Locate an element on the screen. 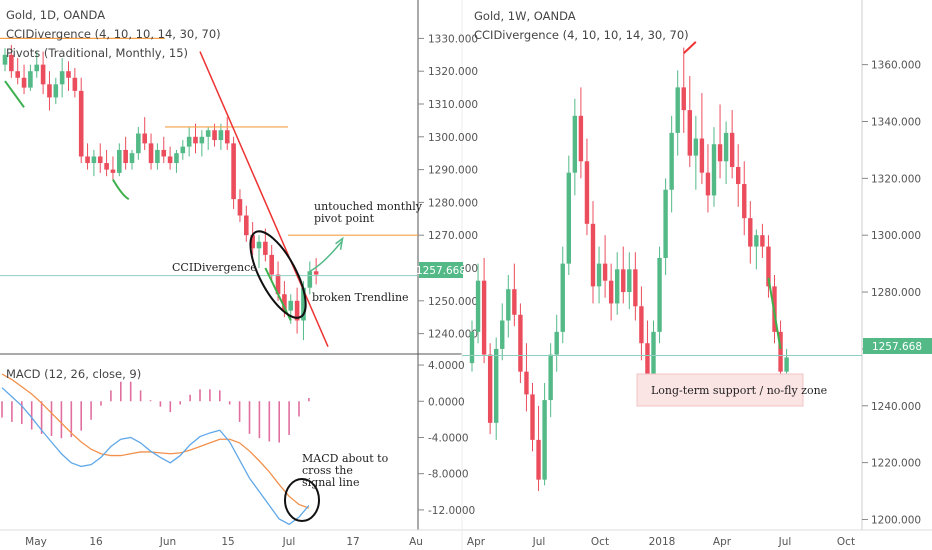 This screenshot has width=932, height=550. right-time-tick-label: Jul is located at coordinates (785, 542).